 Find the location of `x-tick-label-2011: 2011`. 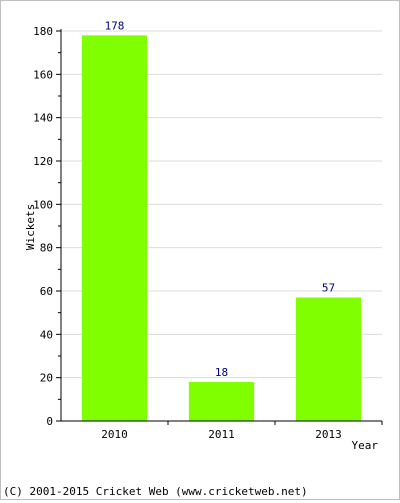

x-tick-label-2011: 2011 is located at coordinates (221, 434).